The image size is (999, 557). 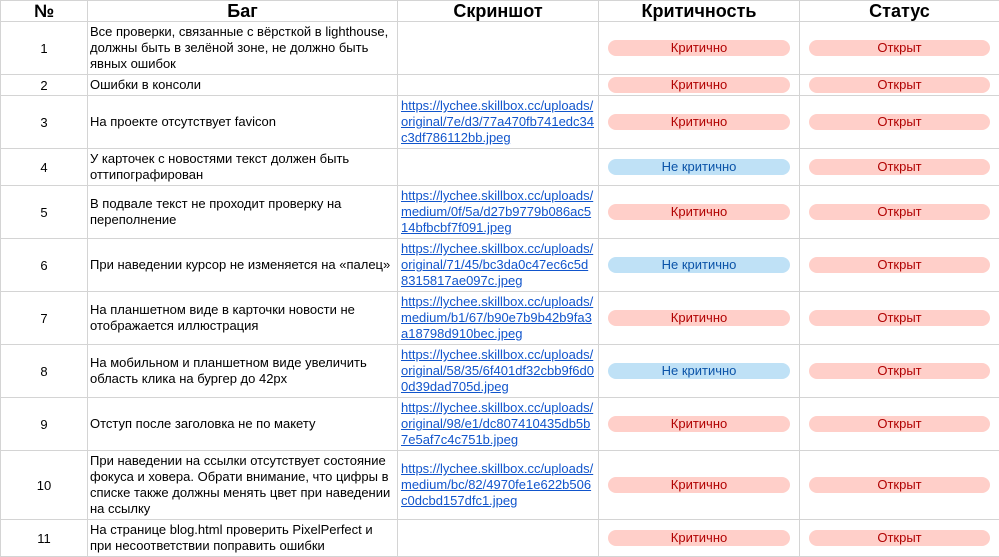 I want to click on header-status: Статус, so click(x=899, y=11).